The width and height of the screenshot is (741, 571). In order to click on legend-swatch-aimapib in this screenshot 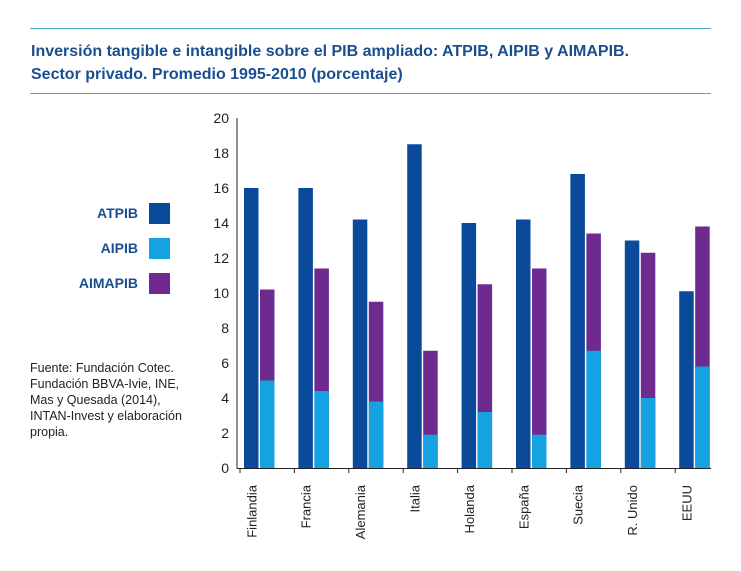, I will do `click(159, 283)`.